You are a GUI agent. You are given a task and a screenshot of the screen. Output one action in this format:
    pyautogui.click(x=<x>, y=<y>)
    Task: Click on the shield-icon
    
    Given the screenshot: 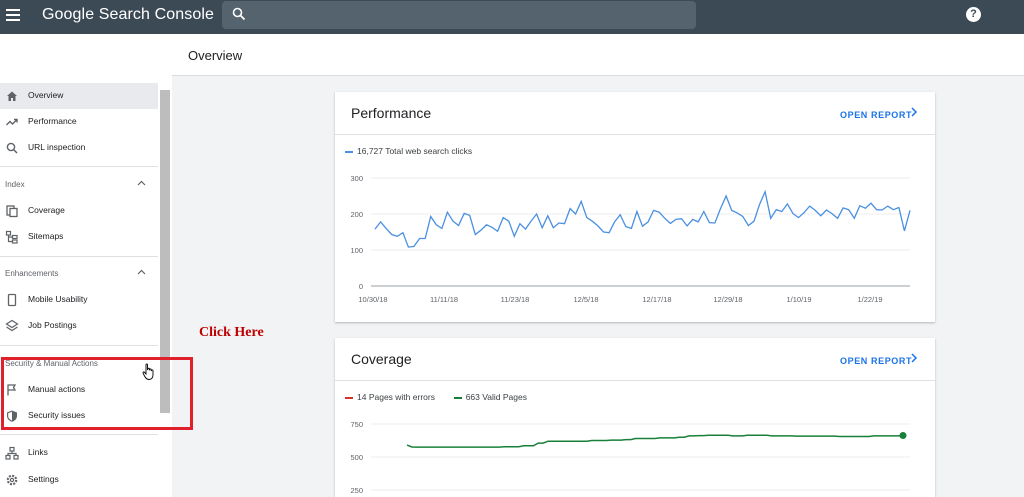 What is the action you would take?
    pyautogui.click(x=12, y=416)
    